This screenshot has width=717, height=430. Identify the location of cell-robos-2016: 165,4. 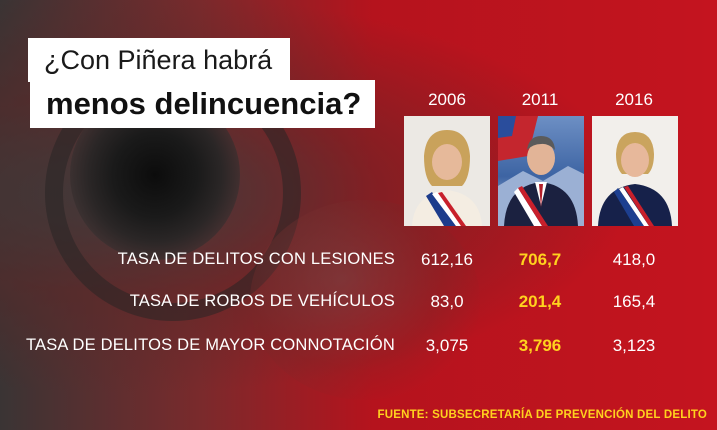
(634, 301).